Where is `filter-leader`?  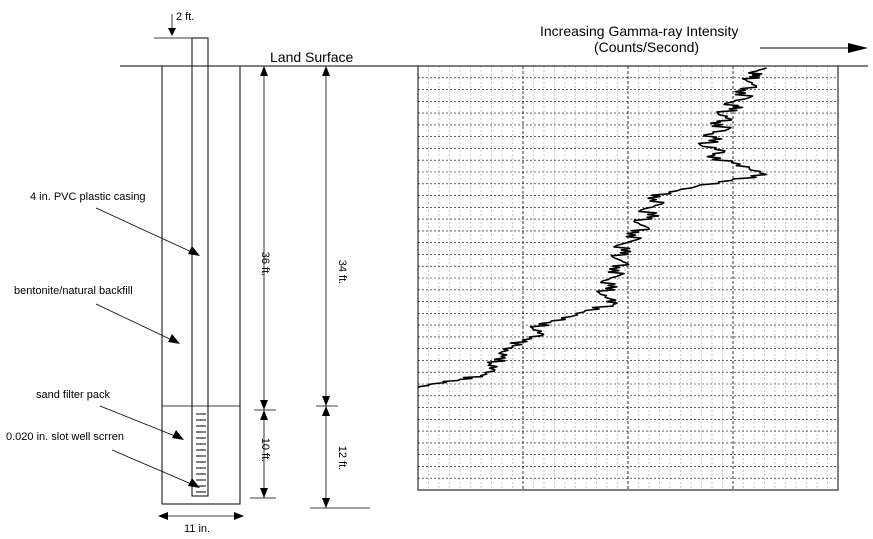
filter-leader is located at coordinates (140, 422).